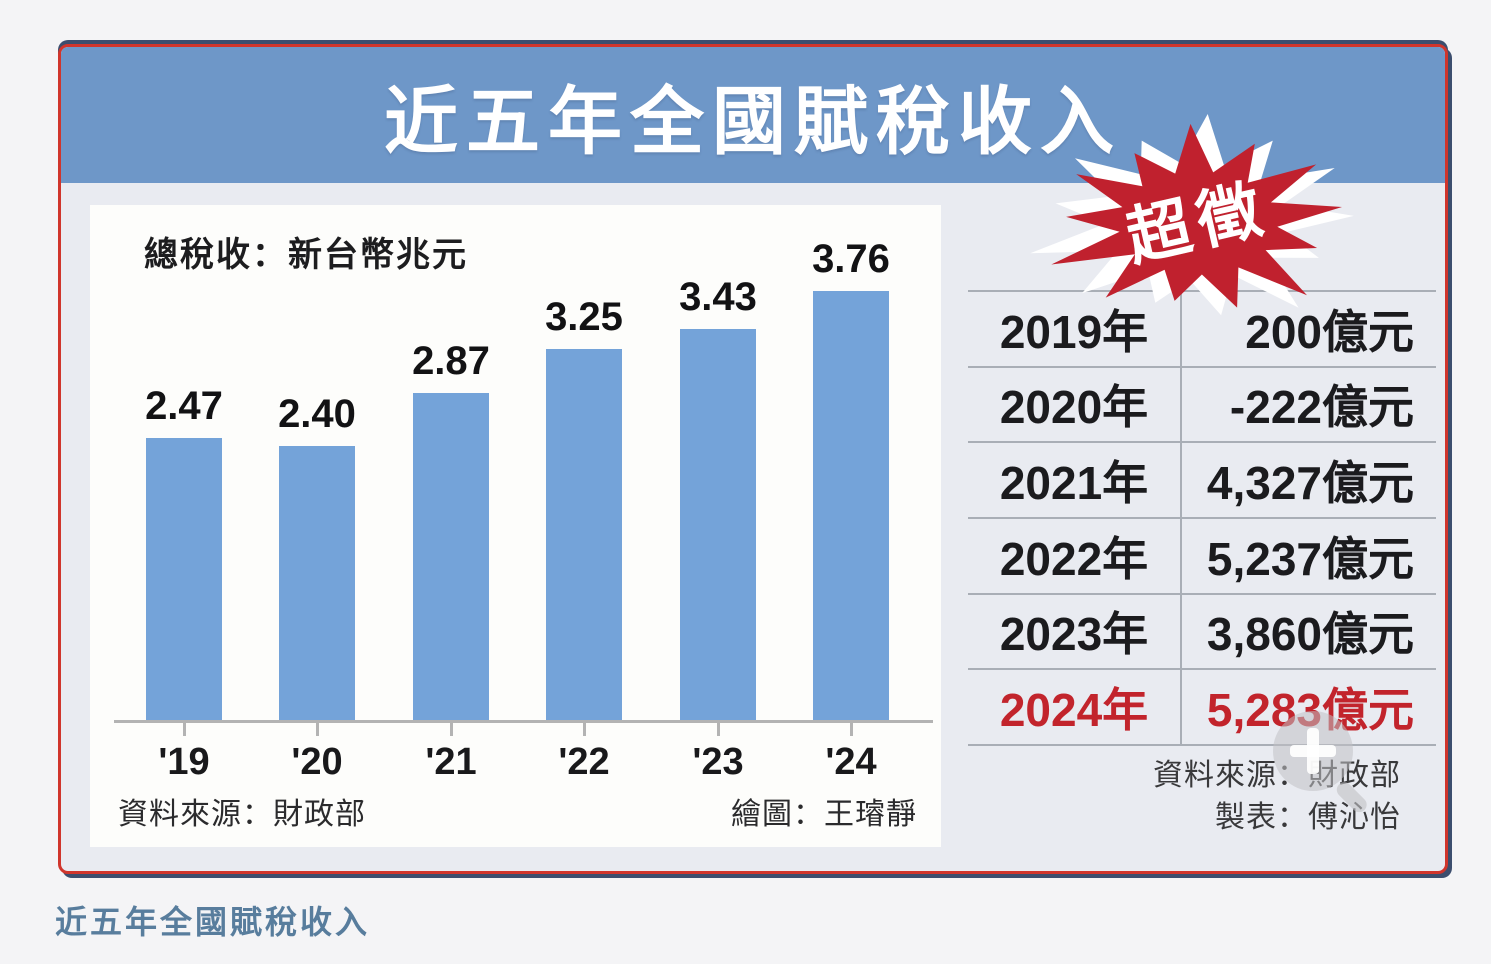 The width and height of the screenshot is (1491, 964). I want to click on chart-unit-note: 總稅收：新台幣兆元, so click(306, 255).